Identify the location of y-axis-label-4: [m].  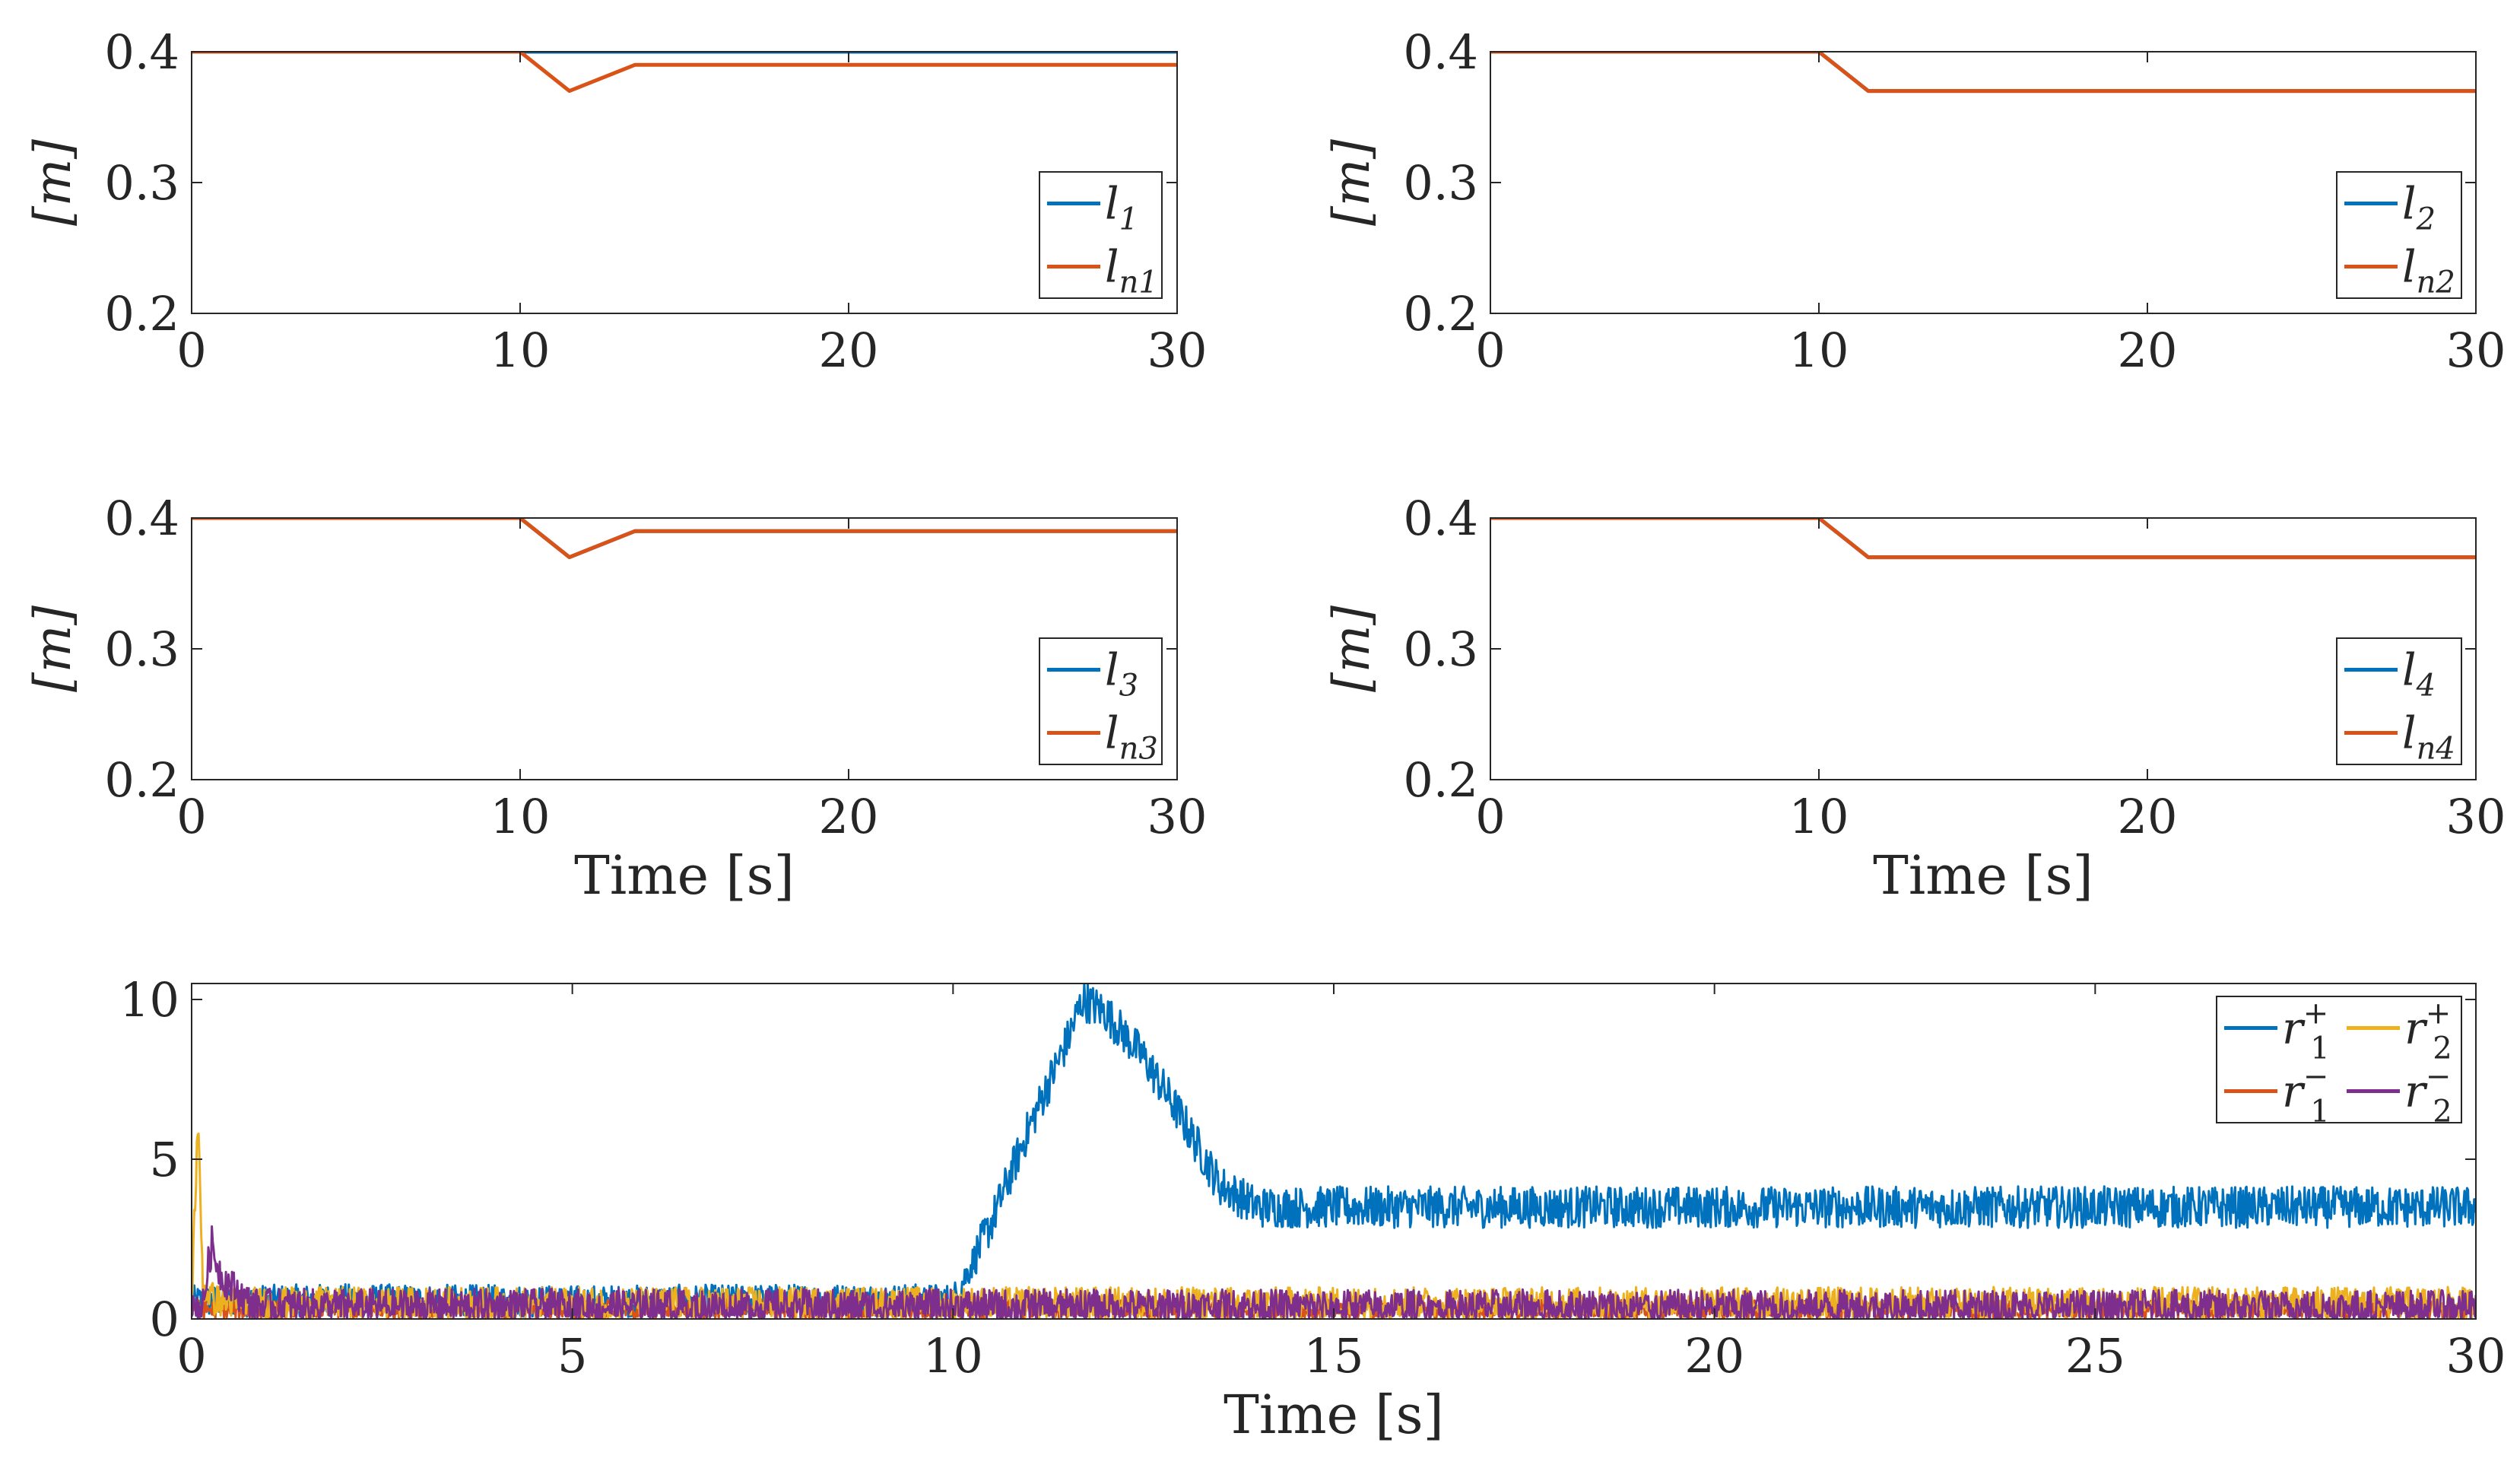
(1351, 648).